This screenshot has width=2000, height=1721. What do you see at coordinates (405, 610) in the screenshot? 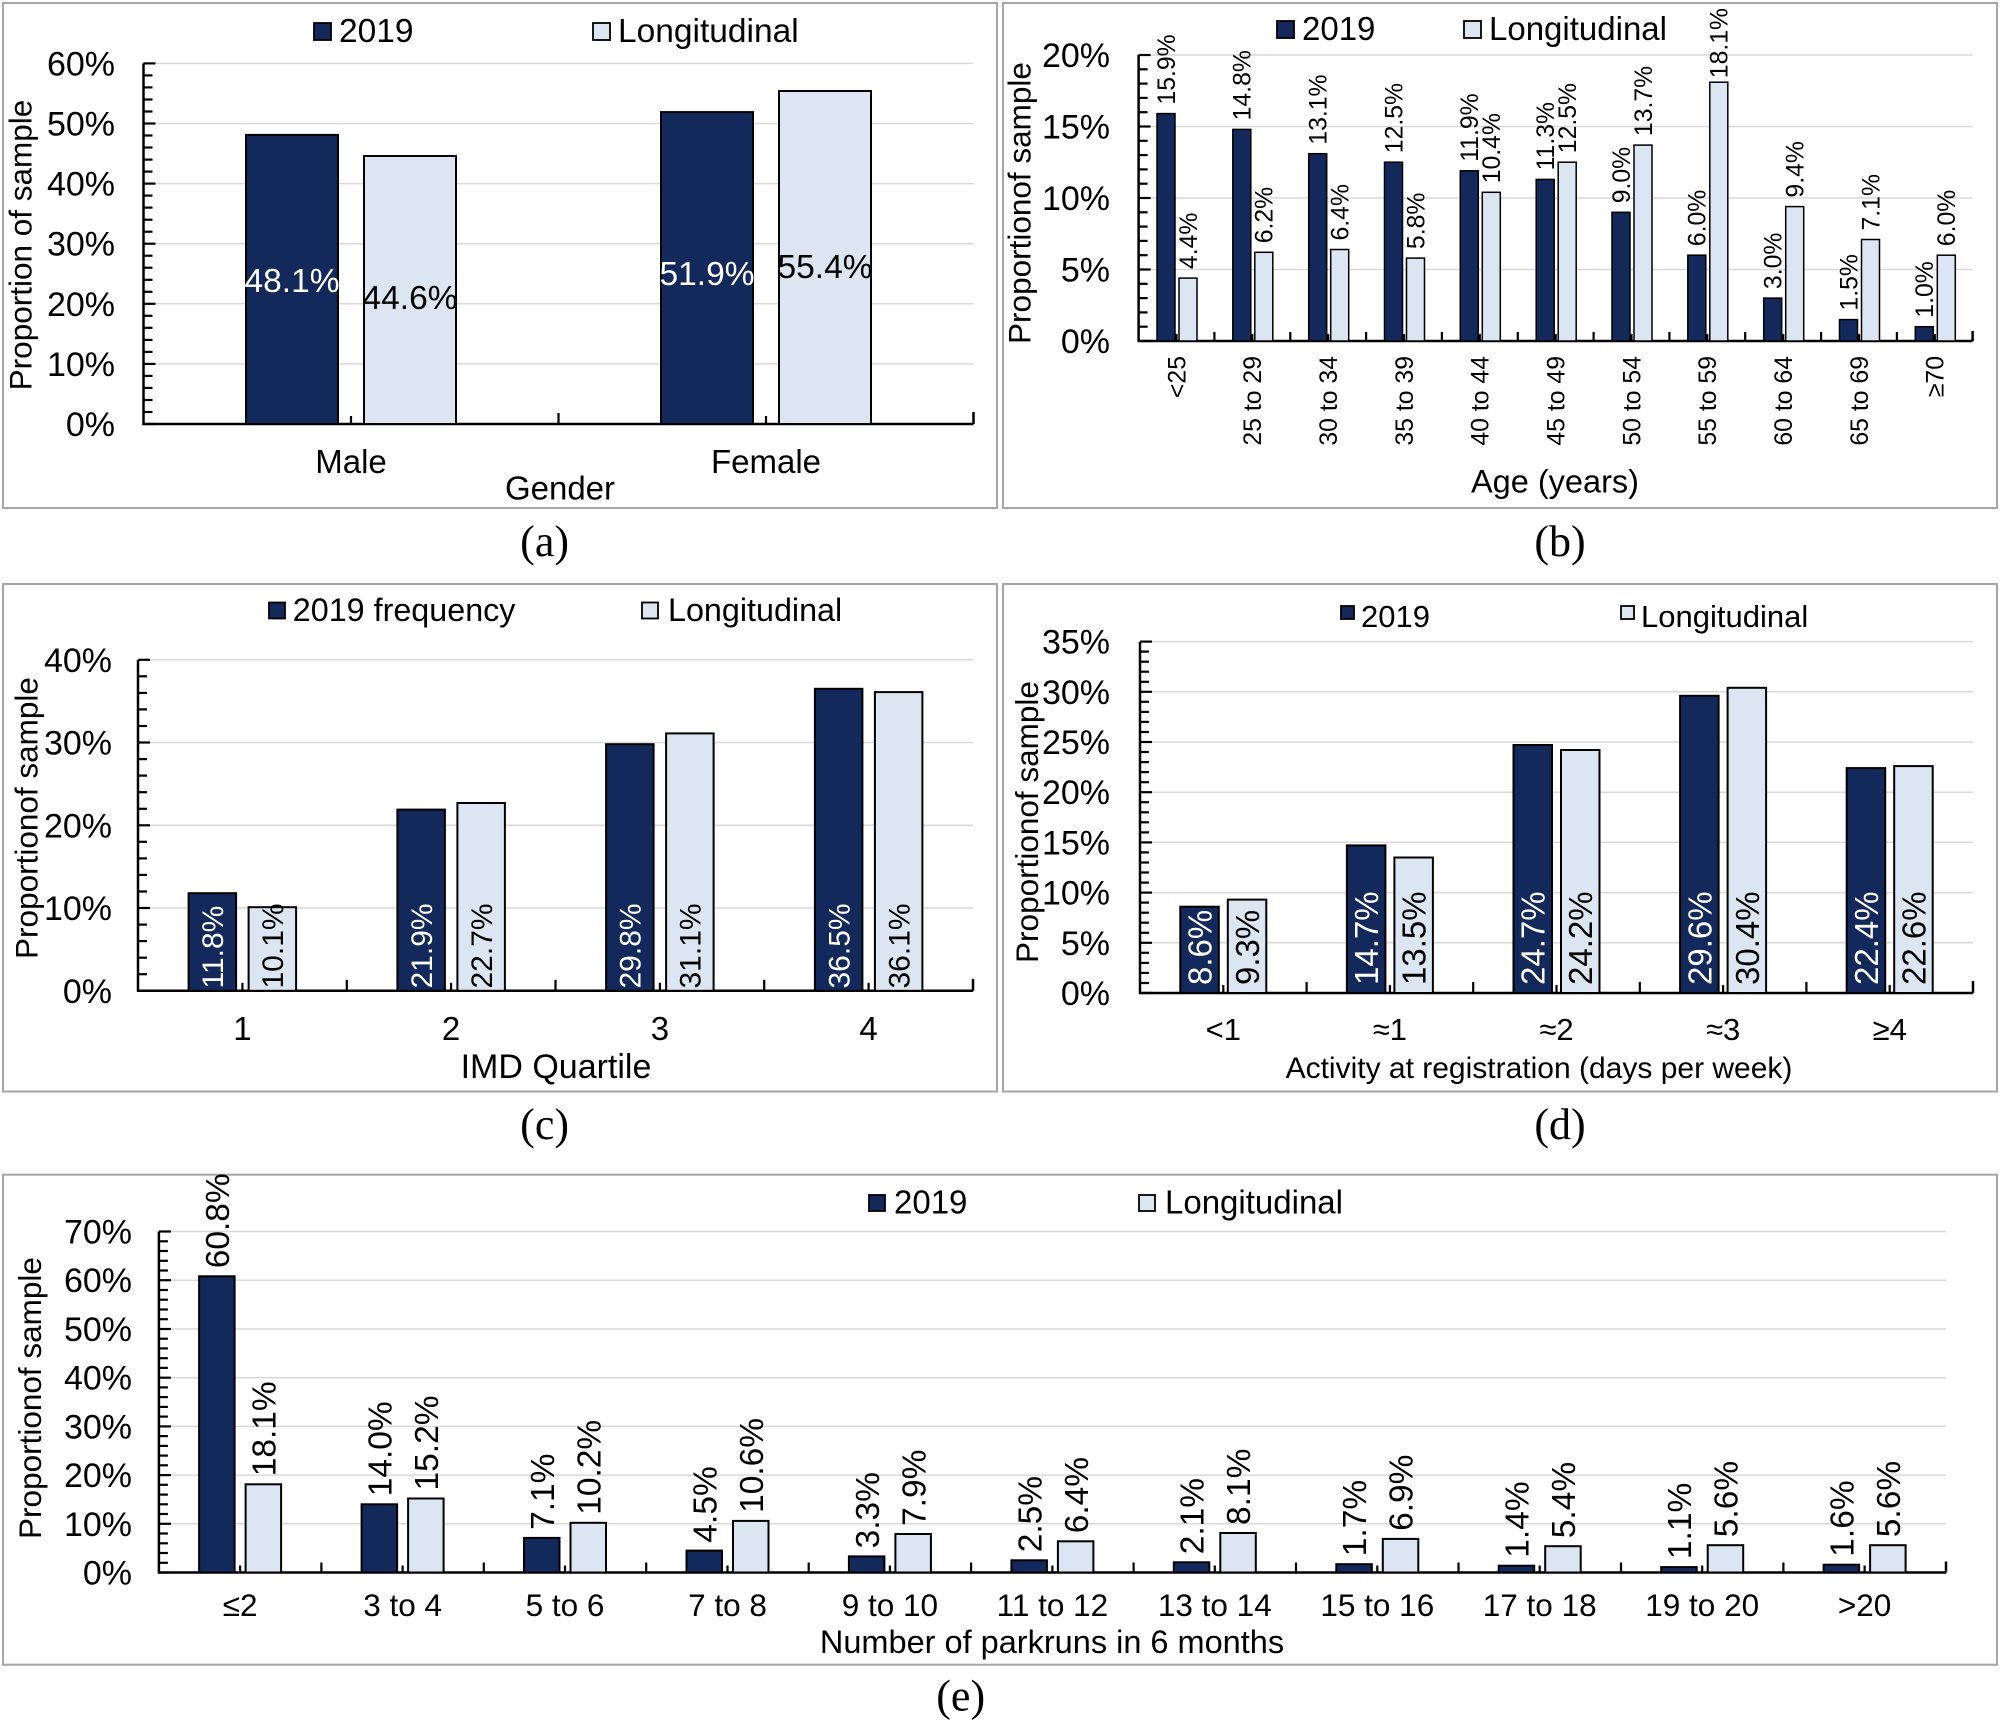
I see `svg-text: 2019 frequency` at bounding box center [405, 610].